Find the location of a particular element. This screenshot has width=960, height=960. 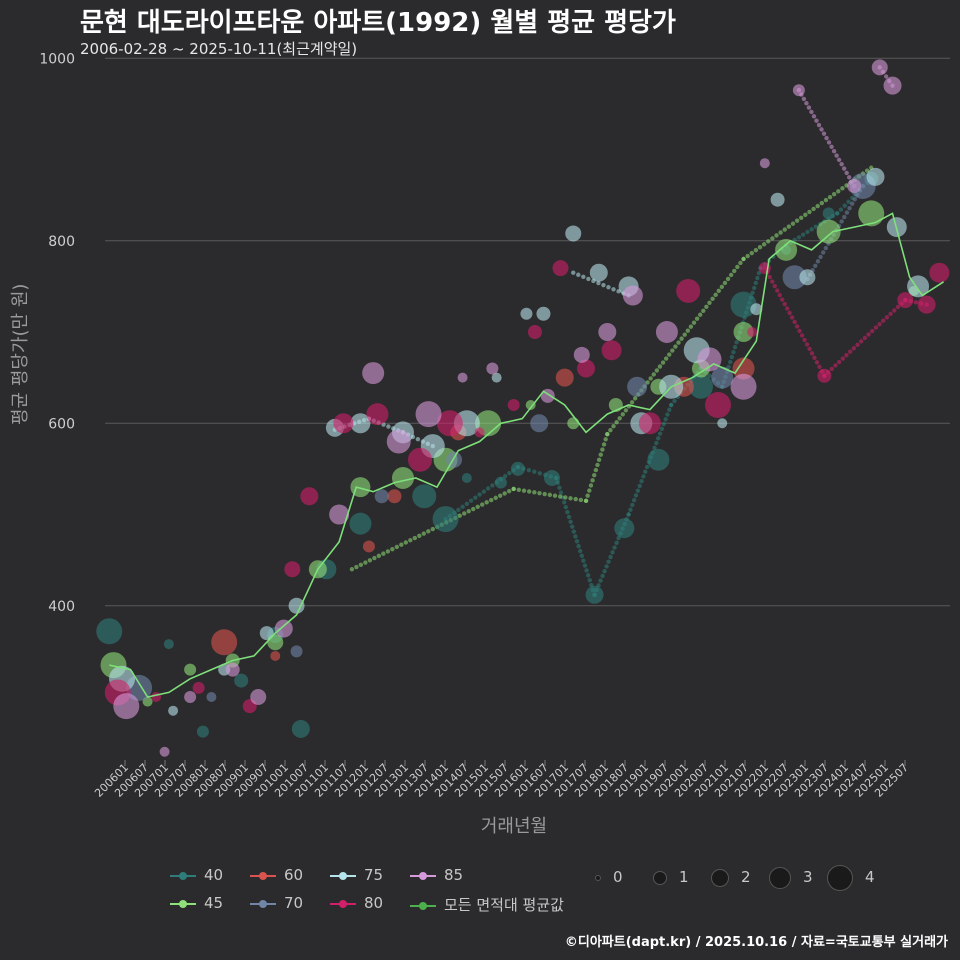

y-axis-label: 평균 평당가(만 원) is located at coordinates (20, 354).